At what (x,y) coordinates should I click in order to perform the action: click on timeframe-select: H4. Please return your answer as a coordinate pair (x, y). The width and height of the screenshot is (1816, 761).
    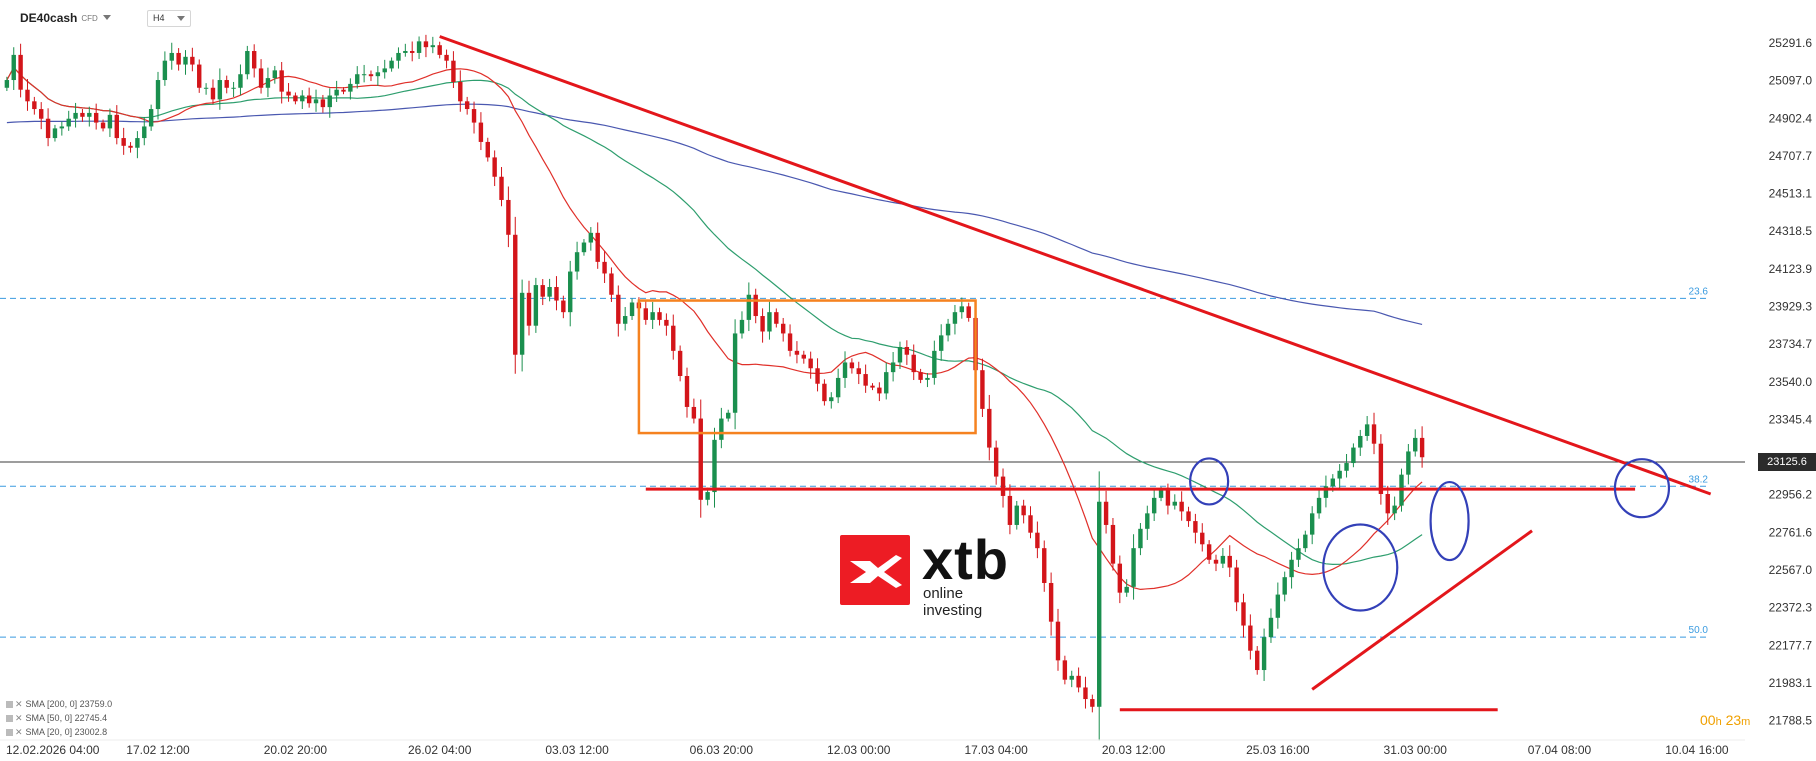
    Looking at the image, I should click on (169, 18).